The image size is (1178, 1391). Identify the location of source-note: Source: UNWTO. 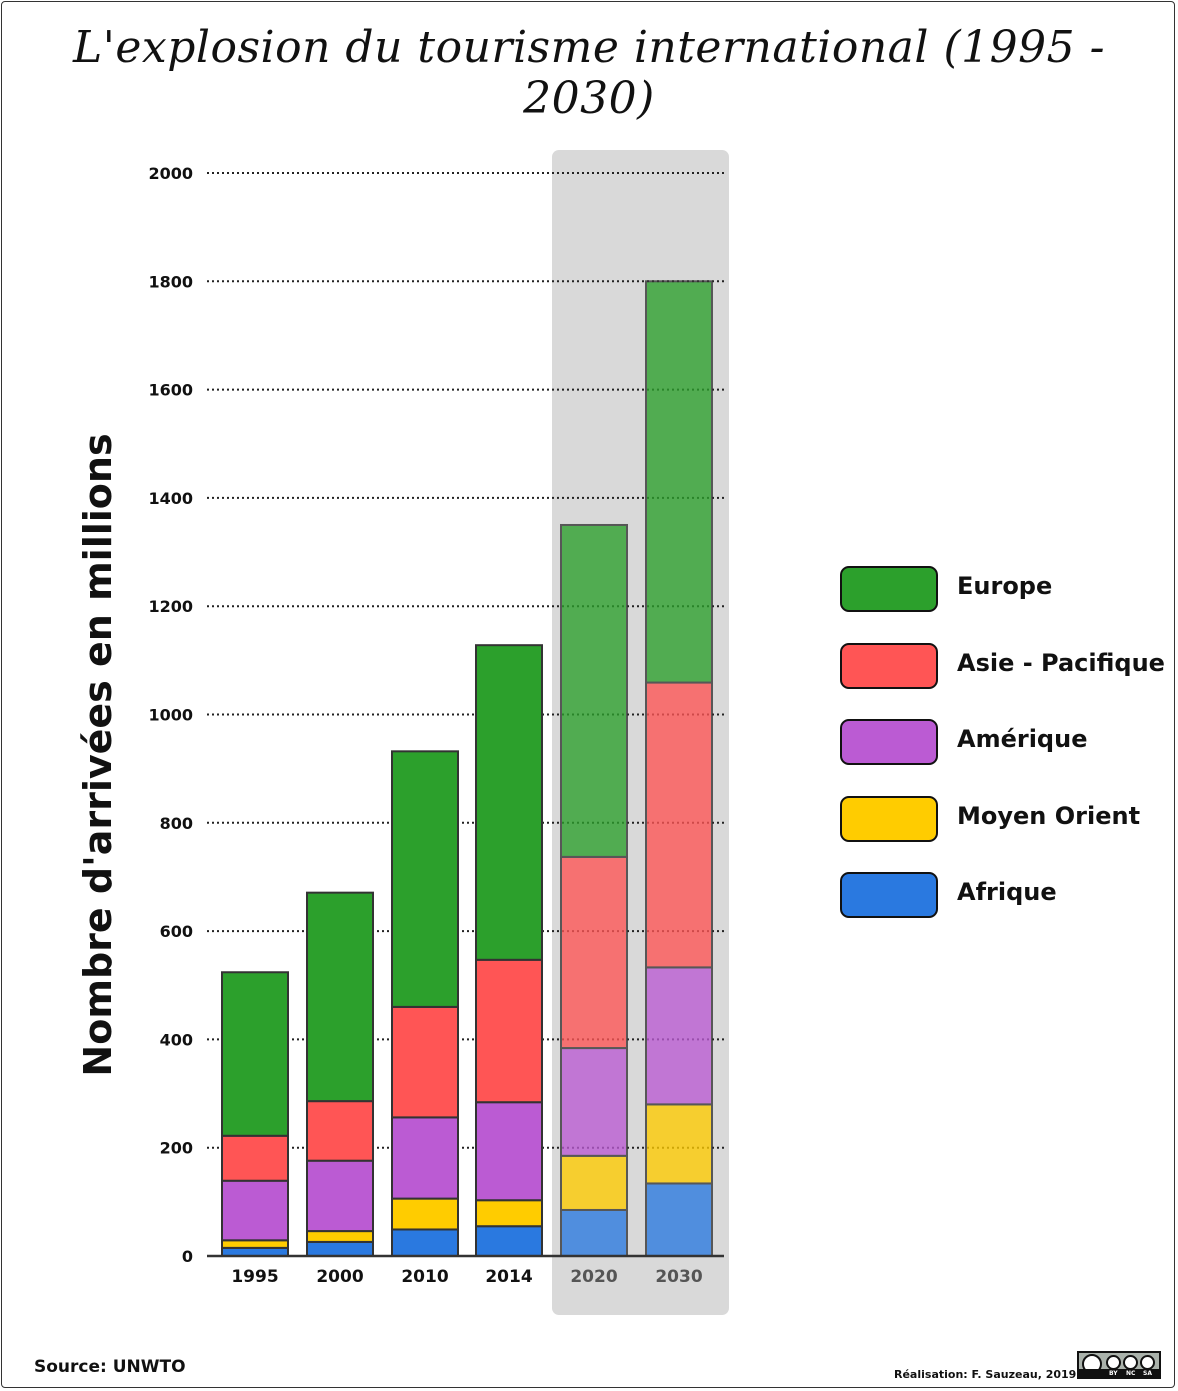
(110, 1367).